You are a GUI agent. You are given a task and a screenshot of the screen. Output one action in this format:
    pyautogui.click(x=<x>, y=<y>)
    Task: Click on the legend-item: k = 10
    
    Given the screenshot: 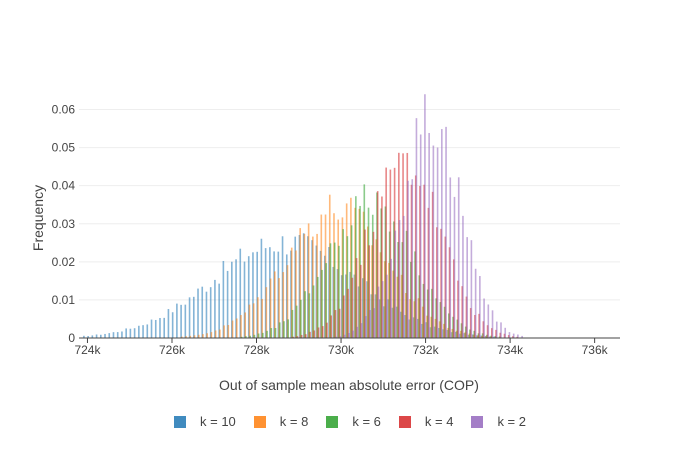 What is the action you would take?
    pyautogui.click(x=205, y=421)
    